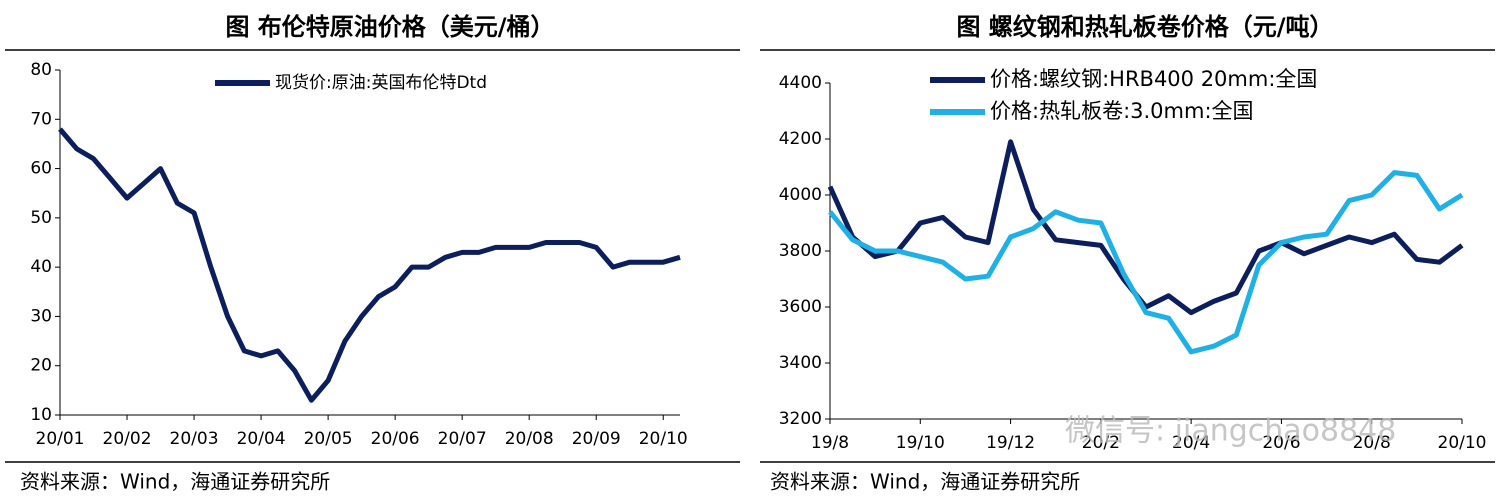 Image resolution: width=1498 pixels, height=501 pixels. What do you see at coordinates (1101, 443) in the screenshot?
I see `x-tick-label: 20/2` at bounding box center [1101, 443].